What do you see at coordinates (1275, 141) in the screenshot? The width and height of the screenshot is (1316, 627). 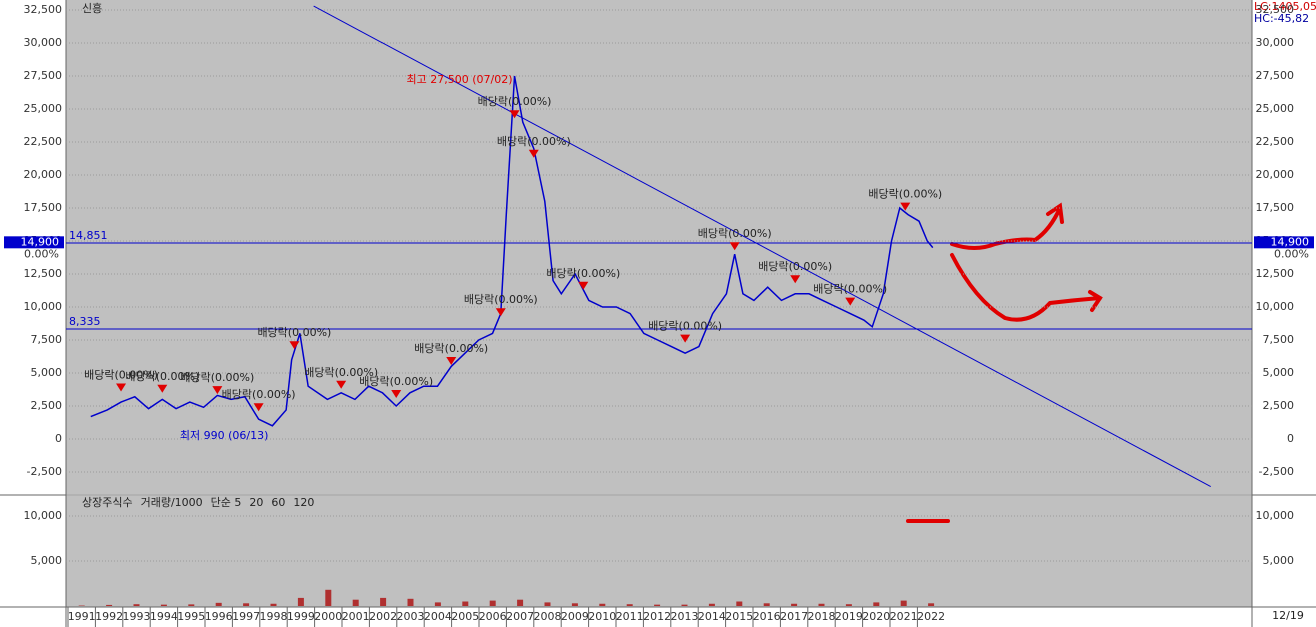 I see `y-tick-label-right: 22,500` at bounding box center [1275, 141].